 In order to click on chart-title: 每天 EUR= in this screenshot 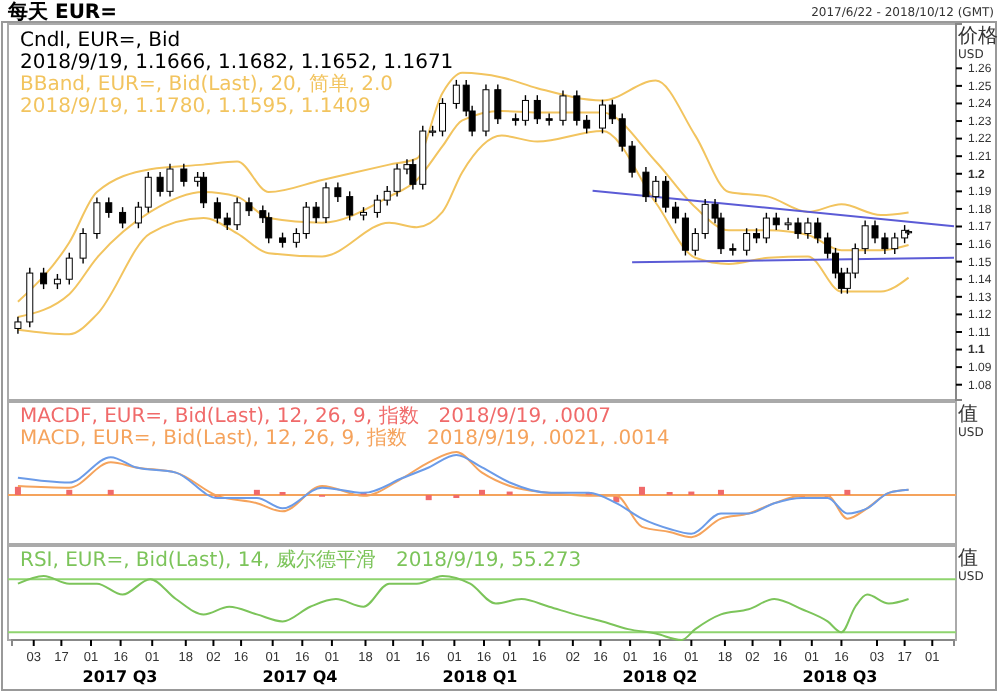, I will do `click(62, 12)`.